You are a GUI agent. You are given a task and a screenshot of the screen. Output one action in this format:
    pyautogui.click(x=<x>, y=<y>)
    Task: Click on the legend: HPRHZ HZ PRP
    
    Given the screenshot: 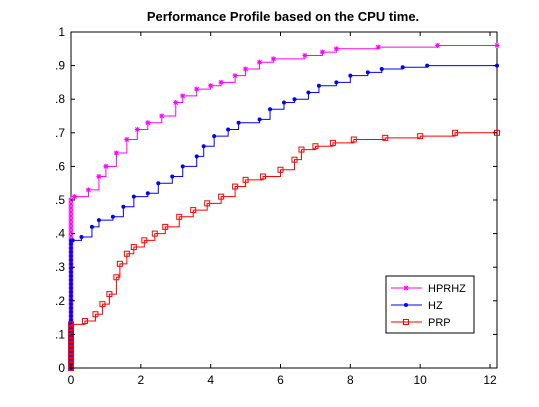 What is the action you would take?
    pyautogui.click(x=430, y=304)
    